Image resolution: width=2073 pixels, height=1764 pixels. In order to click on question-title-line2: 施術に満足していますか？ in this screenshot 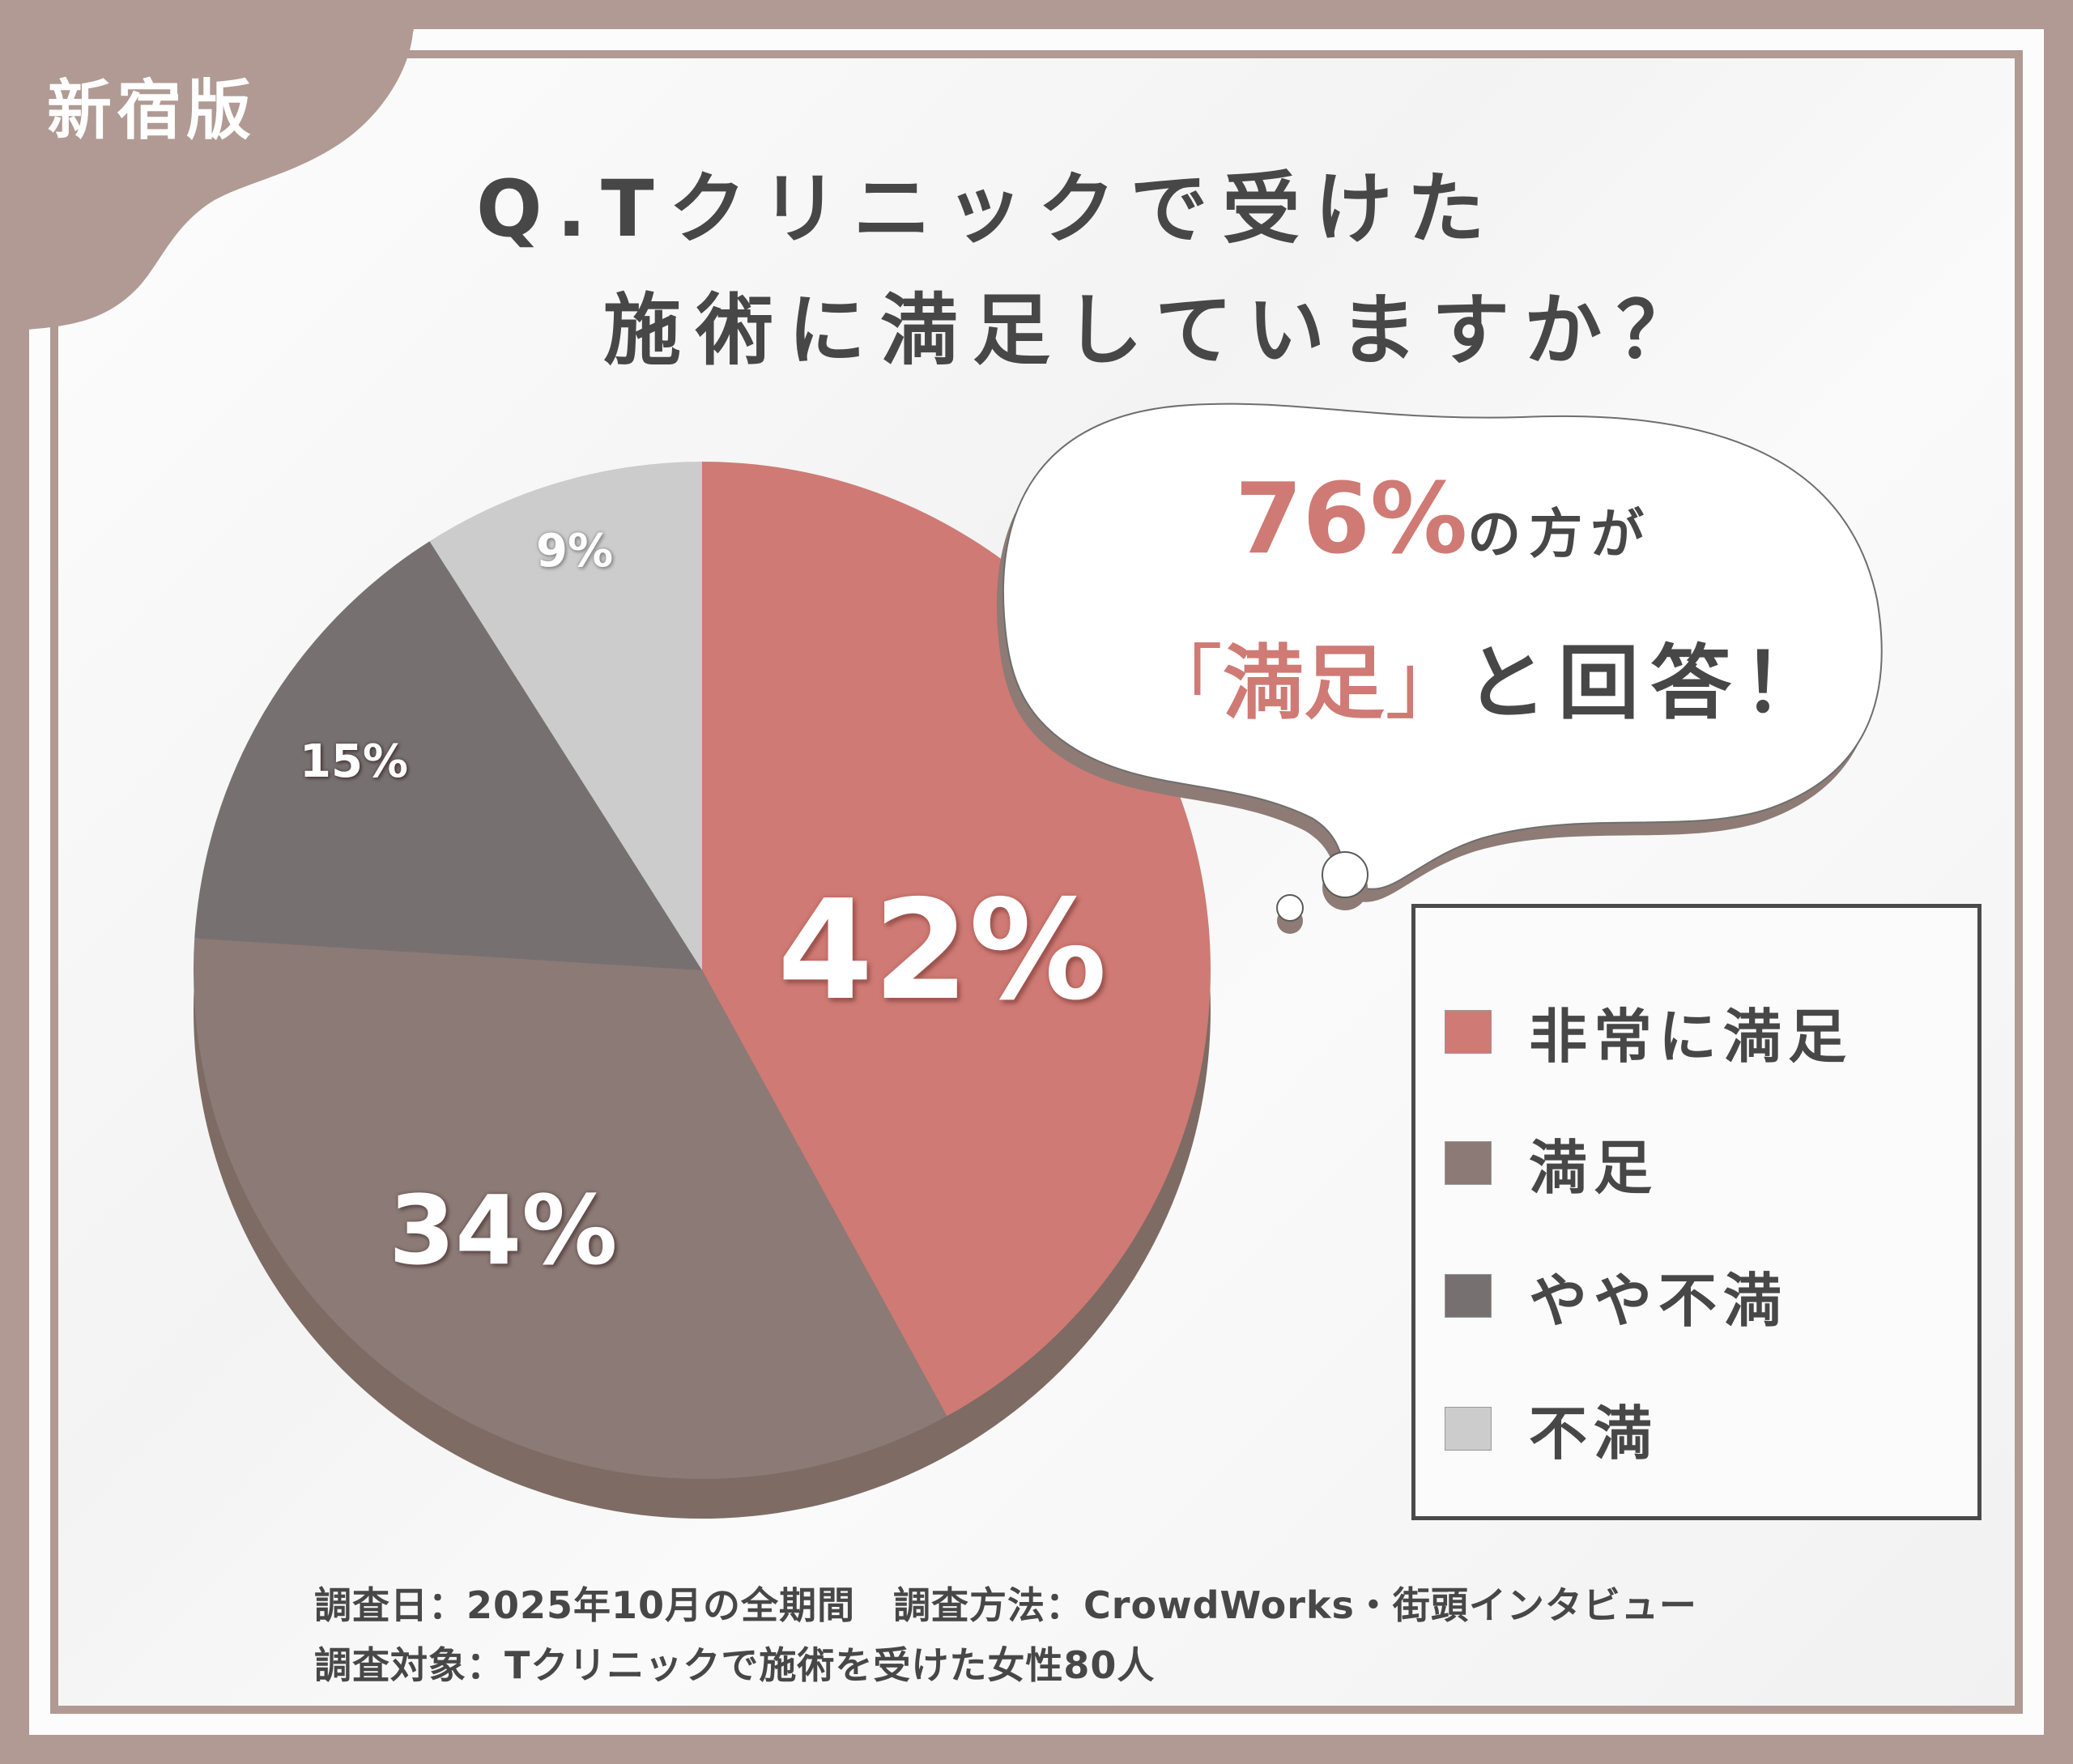, I will do `click(1156, 330)`.